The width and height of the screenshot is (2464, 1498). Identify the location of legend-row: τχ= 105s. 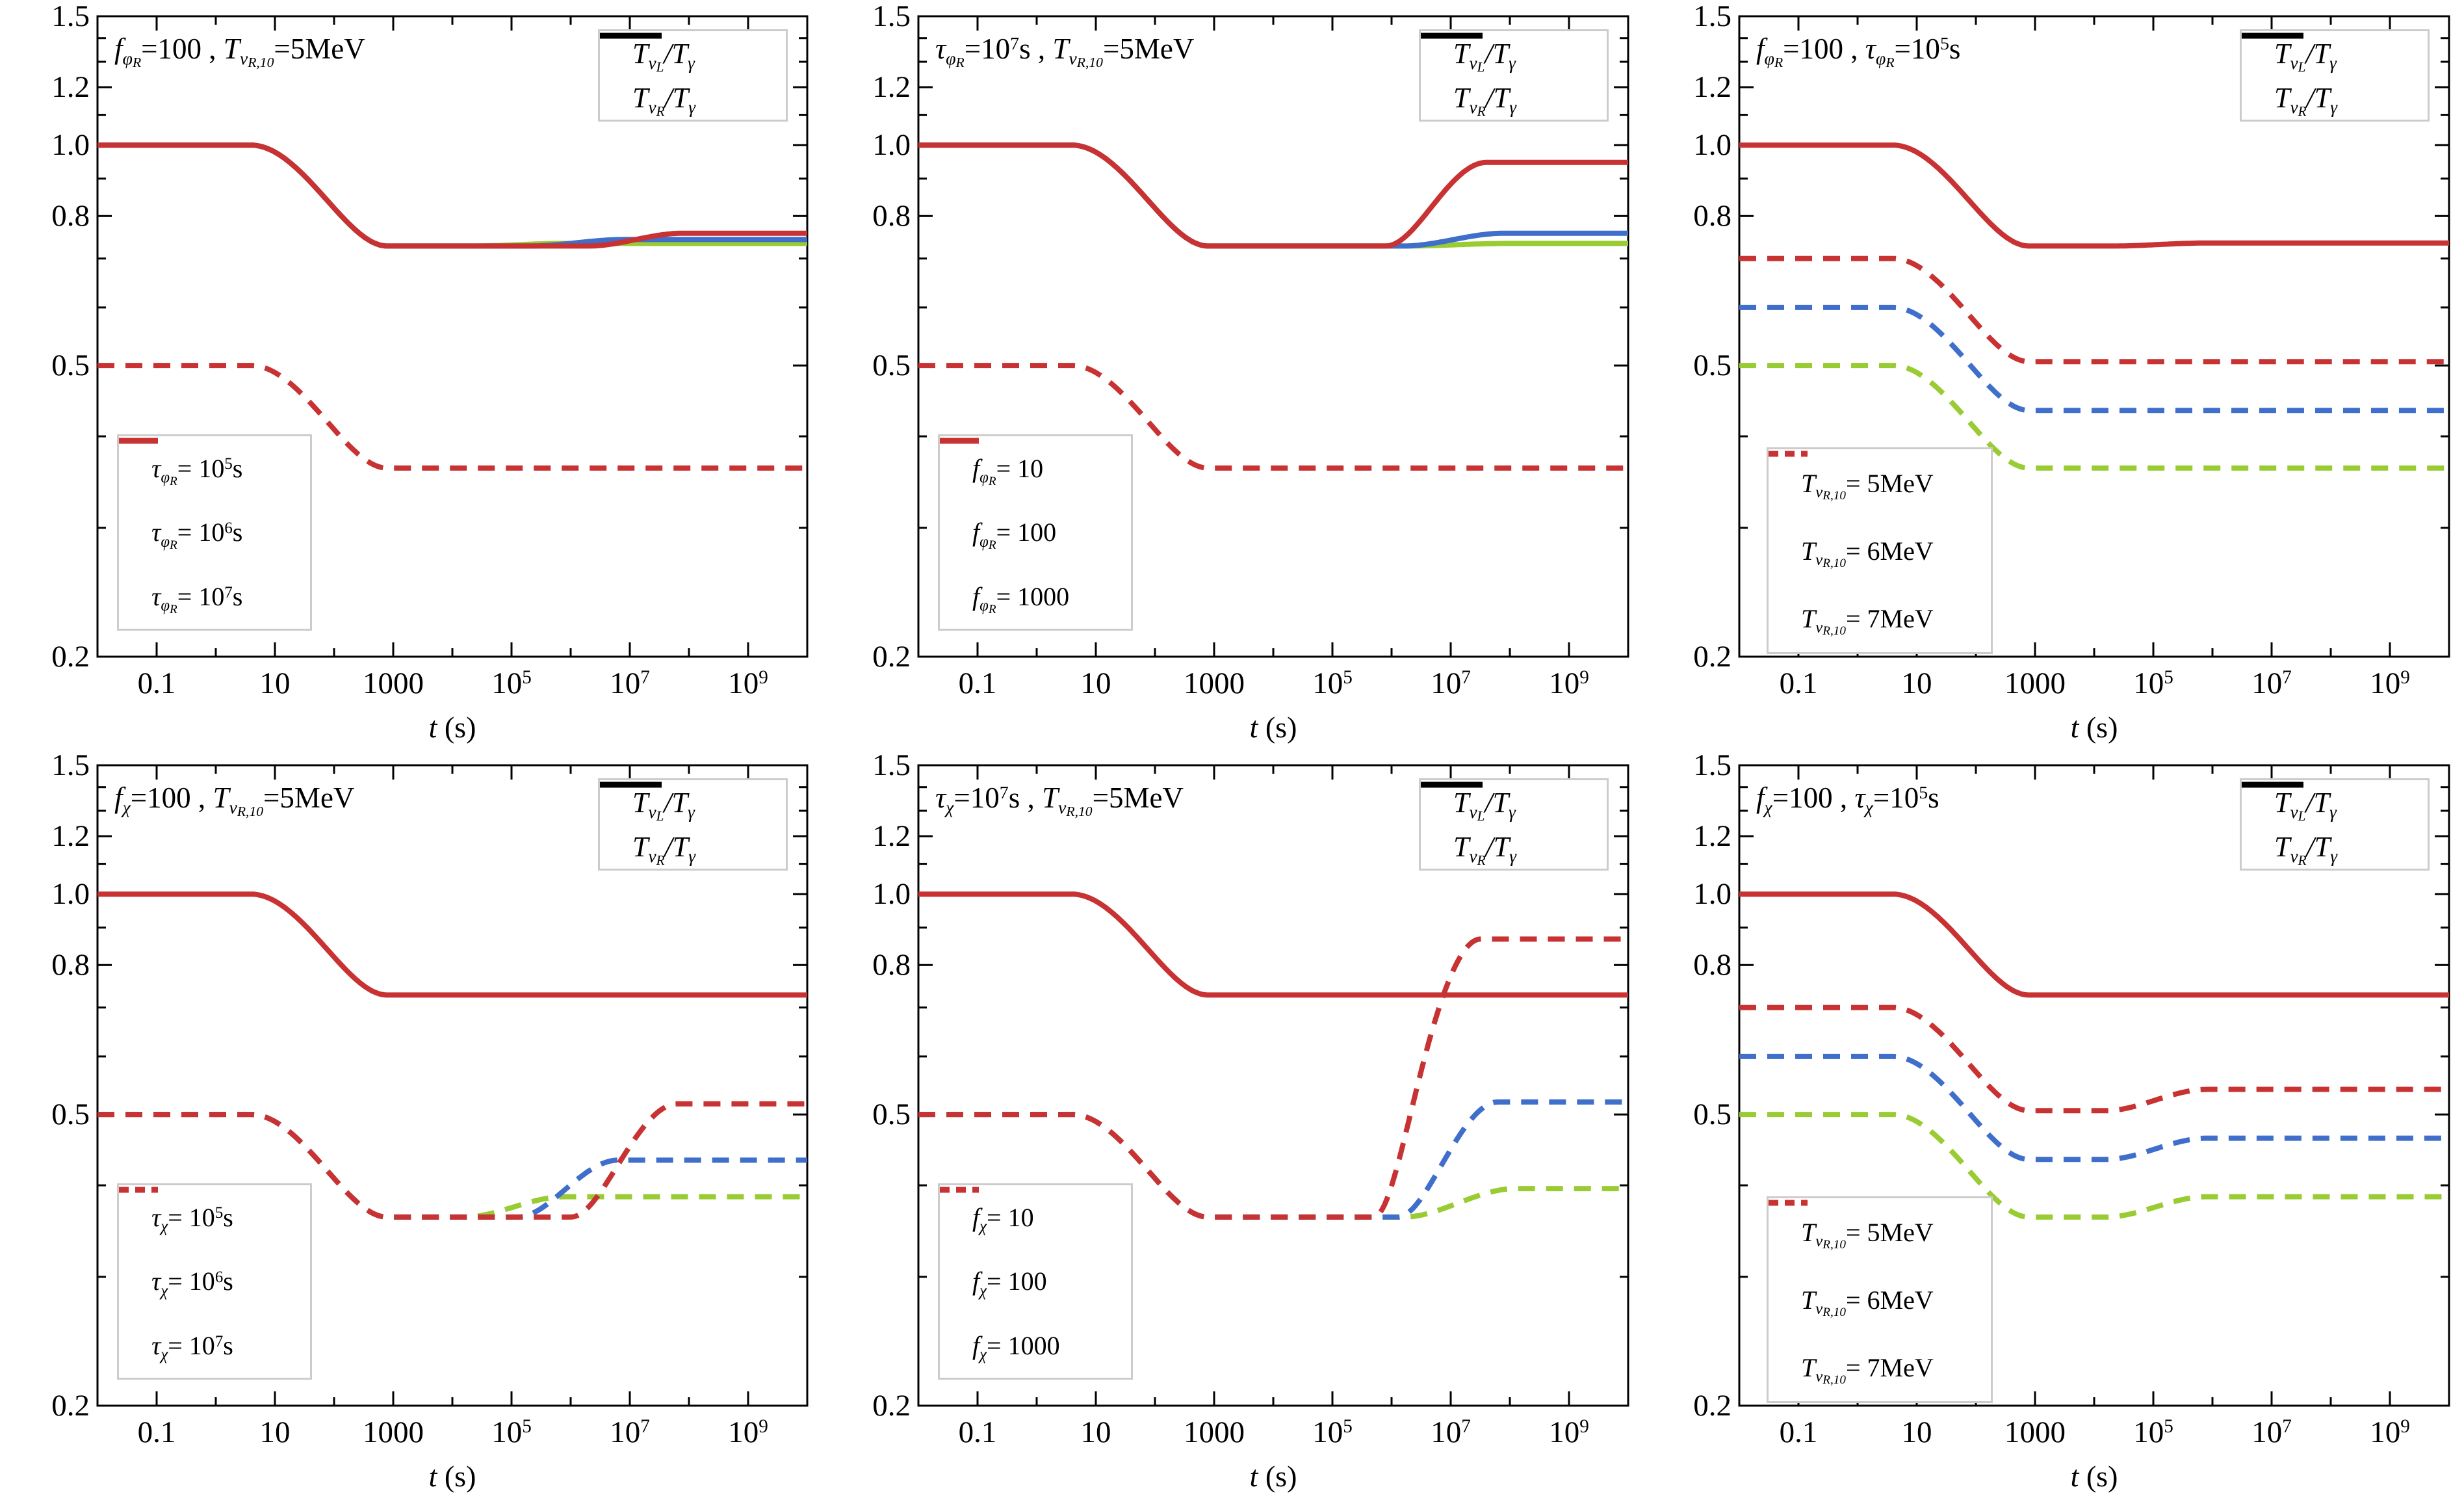
(214, 1211).